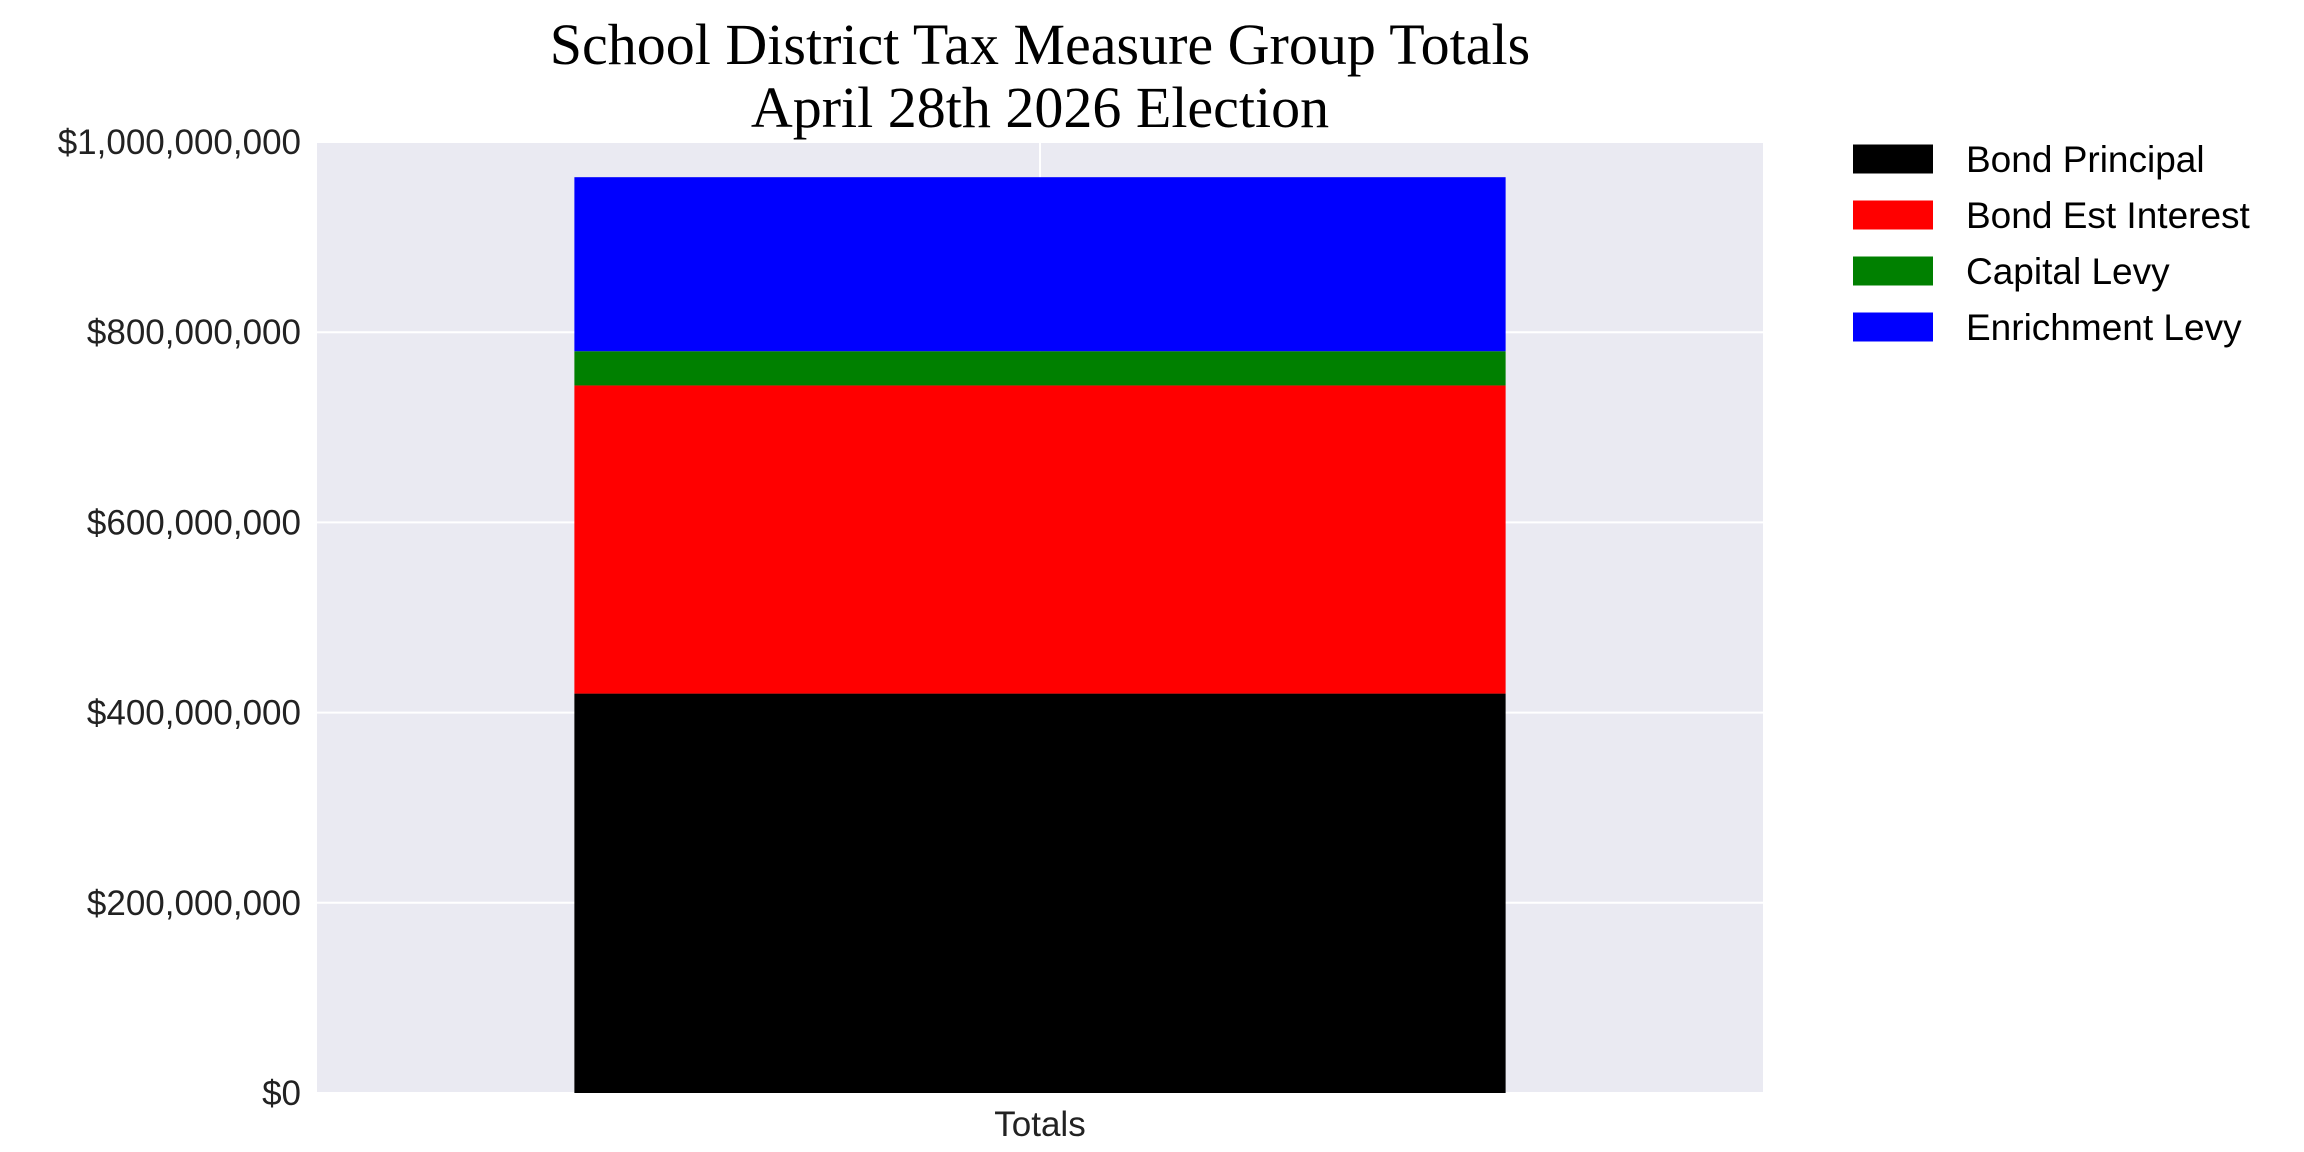 Image resolution: width=2304 pixels, height=1152 pixels. Describe the element at coordinates (194, 332) in the screenshot. I see `y-tick-label: $800,000,000` at that location.